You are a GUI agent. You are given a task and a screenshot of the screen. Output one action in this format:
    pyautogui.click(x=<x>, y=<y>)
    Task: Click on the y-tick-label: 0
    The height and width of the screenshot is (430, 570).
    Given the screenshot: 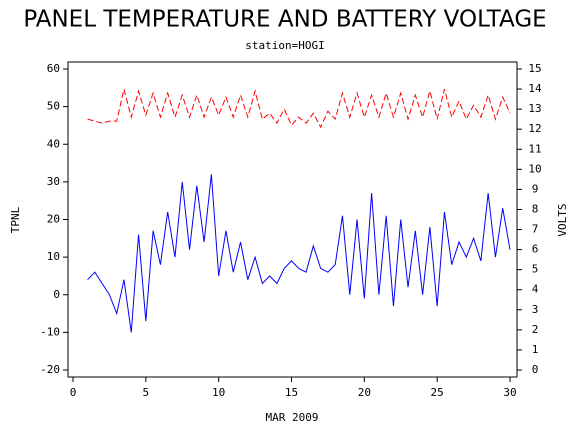 What is the action you would take?
    pyautogui.click(x=56, y=294)
    